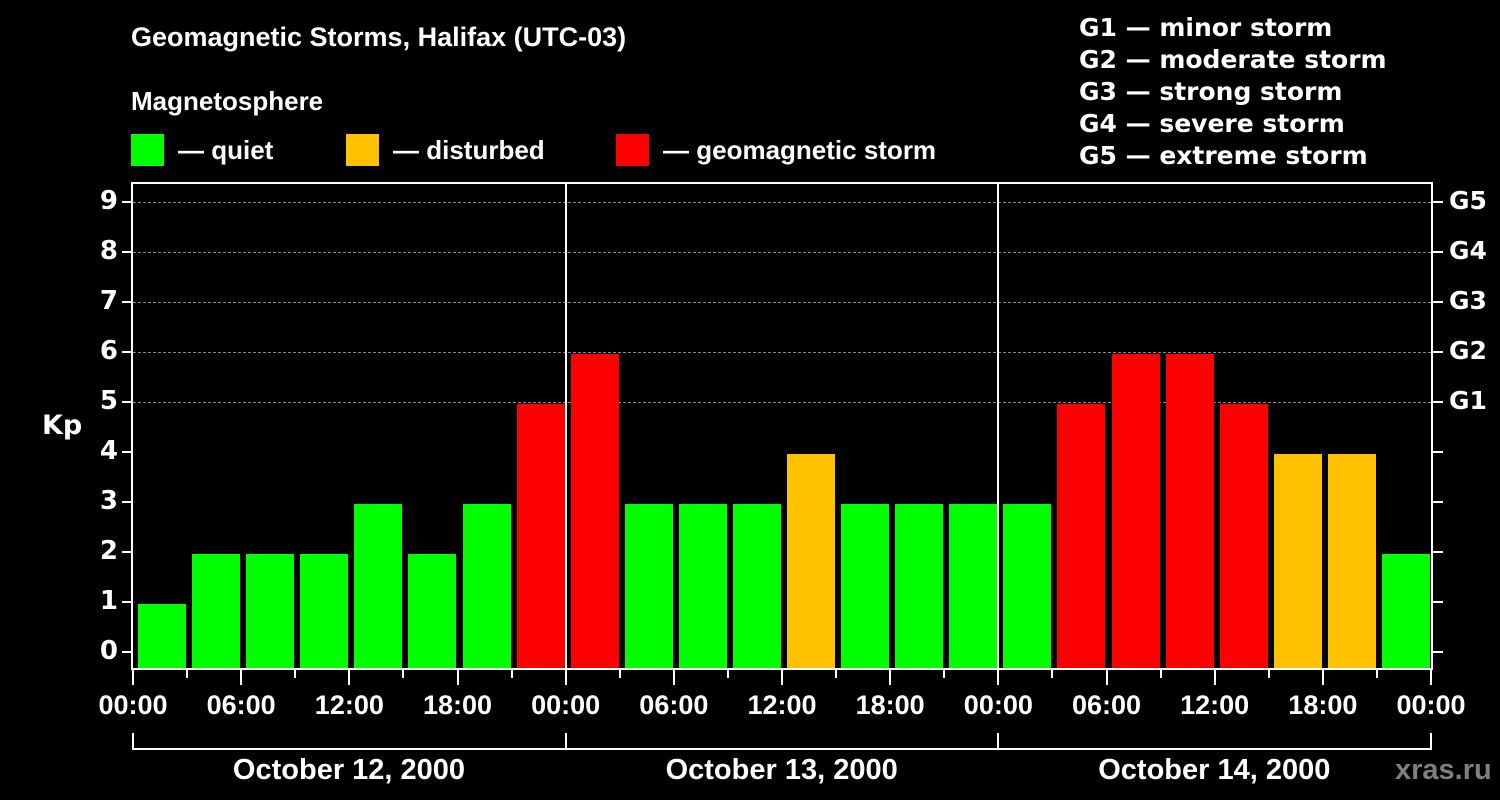 The width and height of the screenshot is (1500, 800). I want to click on storm-swatch, so click(632, 150).